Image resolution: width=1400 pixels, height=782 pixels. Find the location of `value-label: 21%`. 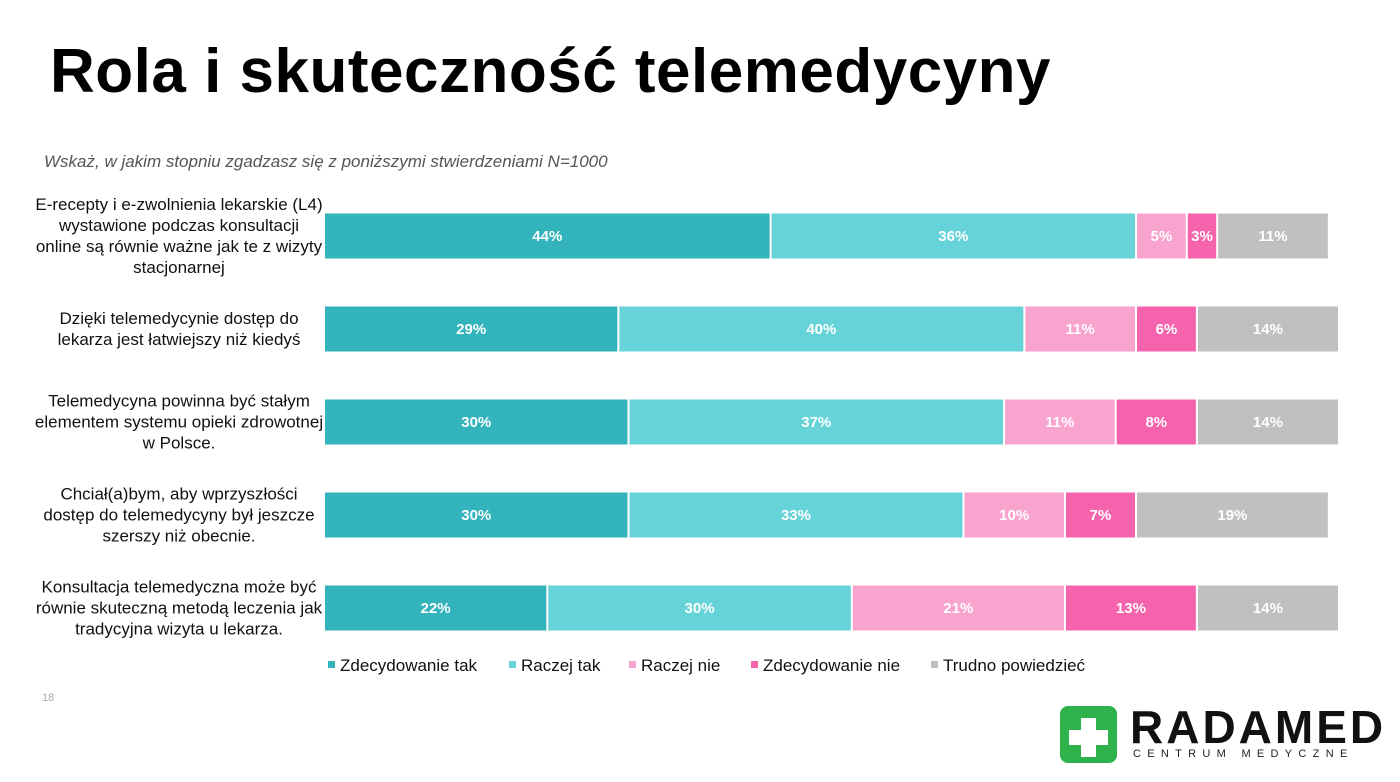

value-label: 21% is located at coordinates (958, 608).